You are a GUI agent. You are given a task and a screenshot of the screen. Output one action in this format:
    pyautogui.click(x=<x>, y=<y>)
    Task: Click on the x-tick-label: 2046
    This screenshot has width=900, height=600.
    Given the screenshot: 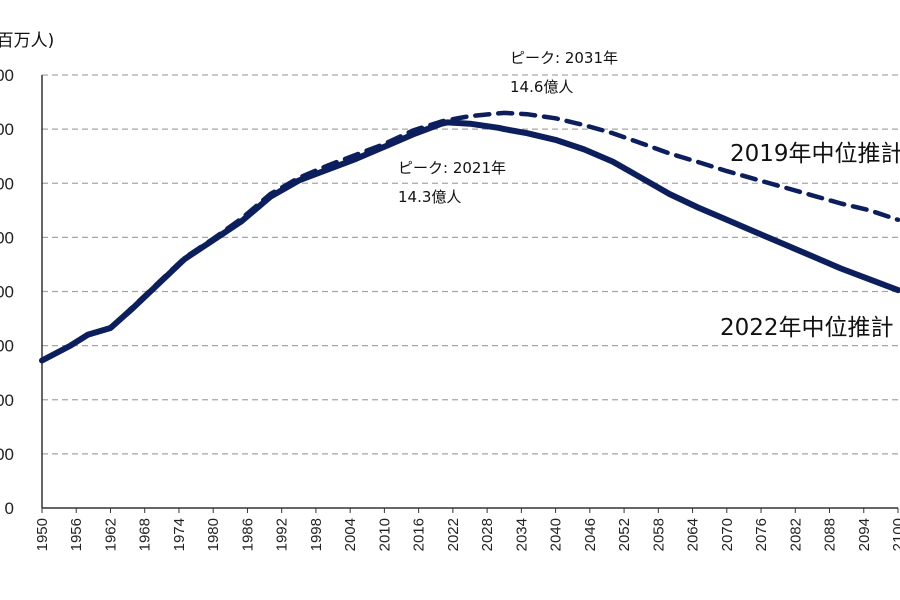 What is the action you would take?
    pyautogui.click(x=590, y=534)
    